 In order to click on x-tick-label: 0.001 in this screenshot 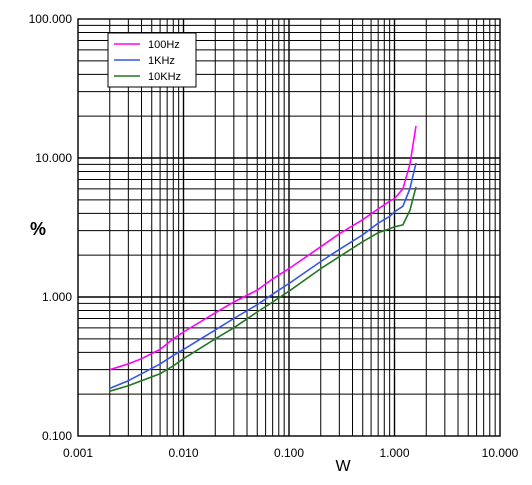, I will do `click(78, 453)`.